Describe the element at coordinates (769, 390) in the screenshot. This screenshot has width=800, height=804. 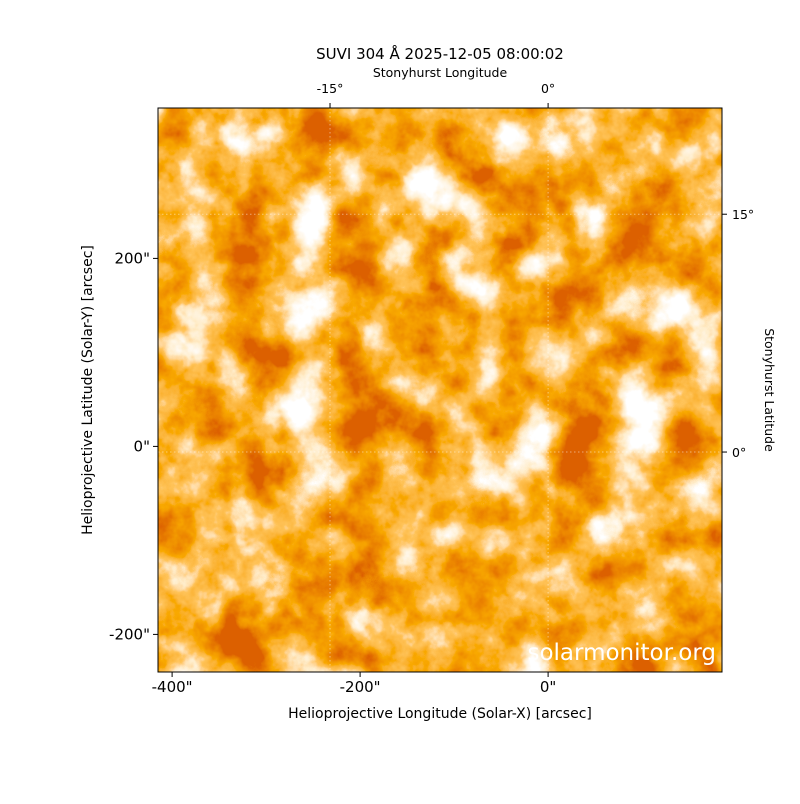
I see `right-axis-label: Stonyhurst Latitude` at that location.